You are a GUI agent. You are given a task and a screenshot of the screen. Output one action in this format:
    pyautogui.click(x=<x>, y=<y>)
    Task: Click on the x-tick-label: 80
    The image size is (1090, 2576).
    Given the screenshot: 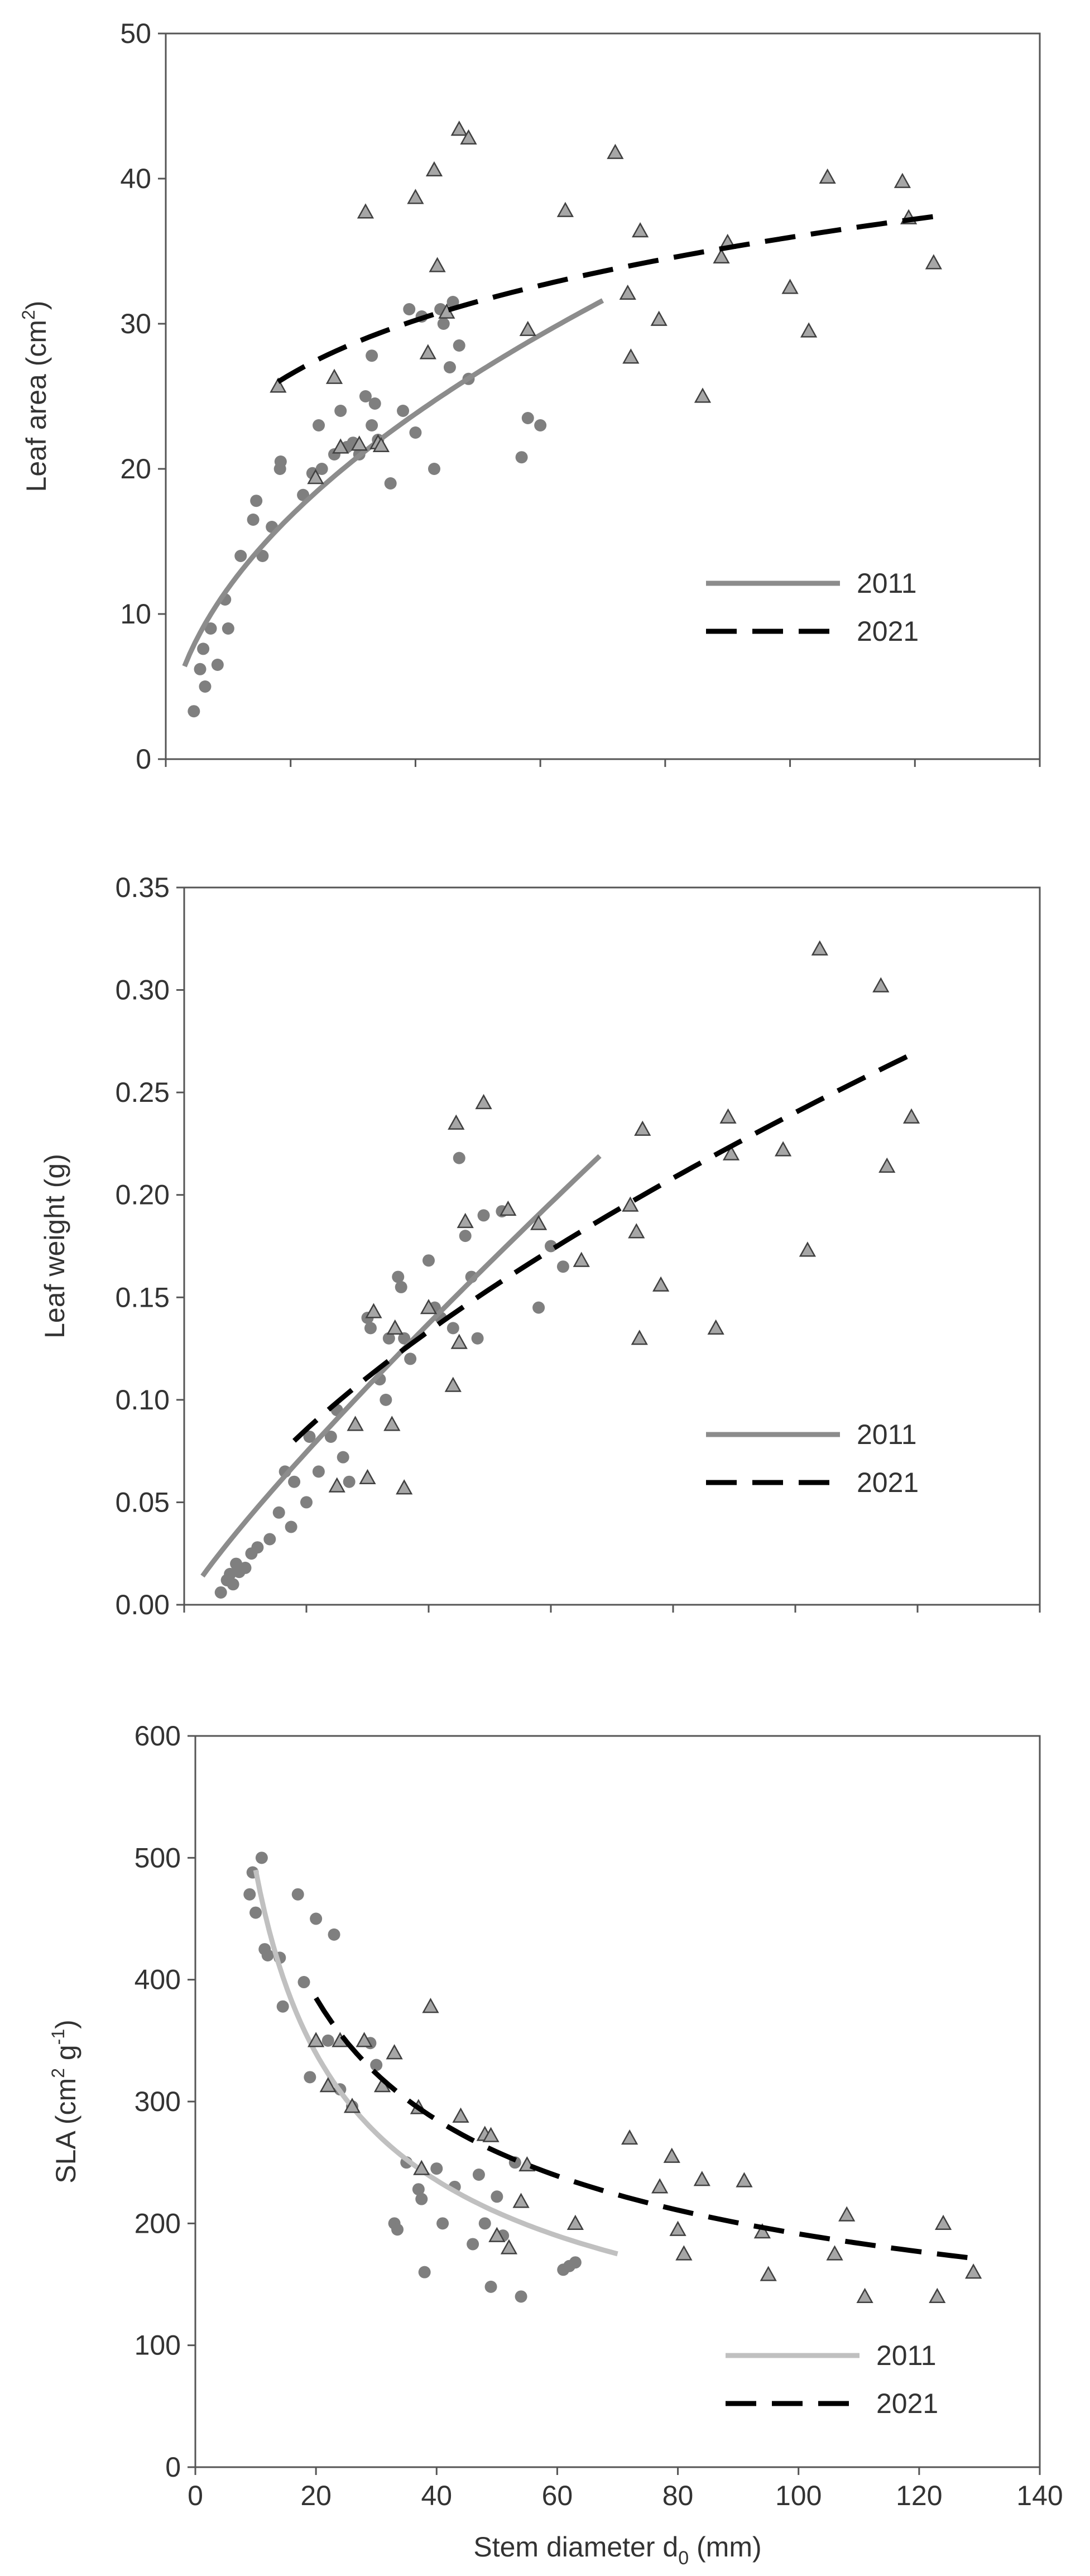 What is the action you would take?
    pyautogui.click(x=678, y=2495)
    